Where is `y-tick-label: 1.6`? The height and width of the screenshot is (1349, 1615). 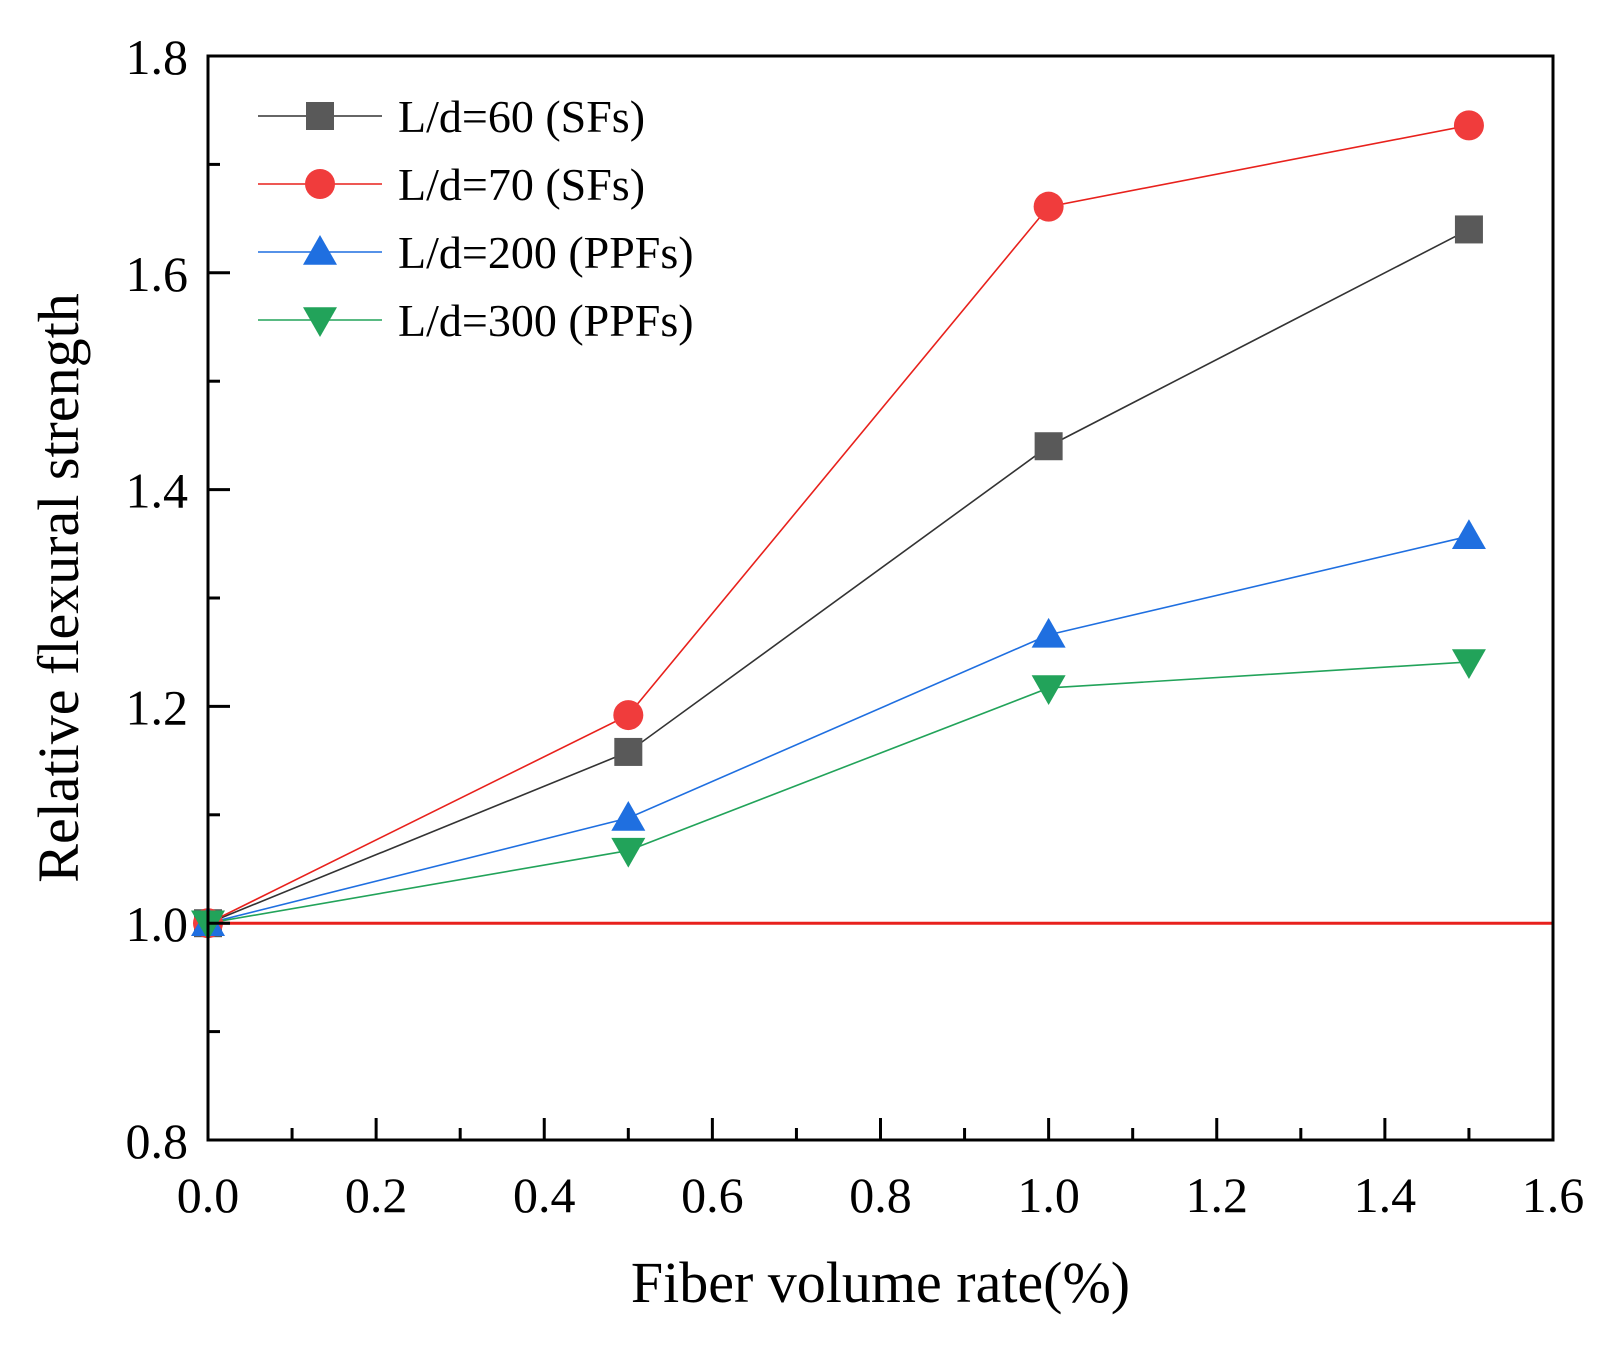 y-tick-label: 1.6 is located at coordinates (157, 274).